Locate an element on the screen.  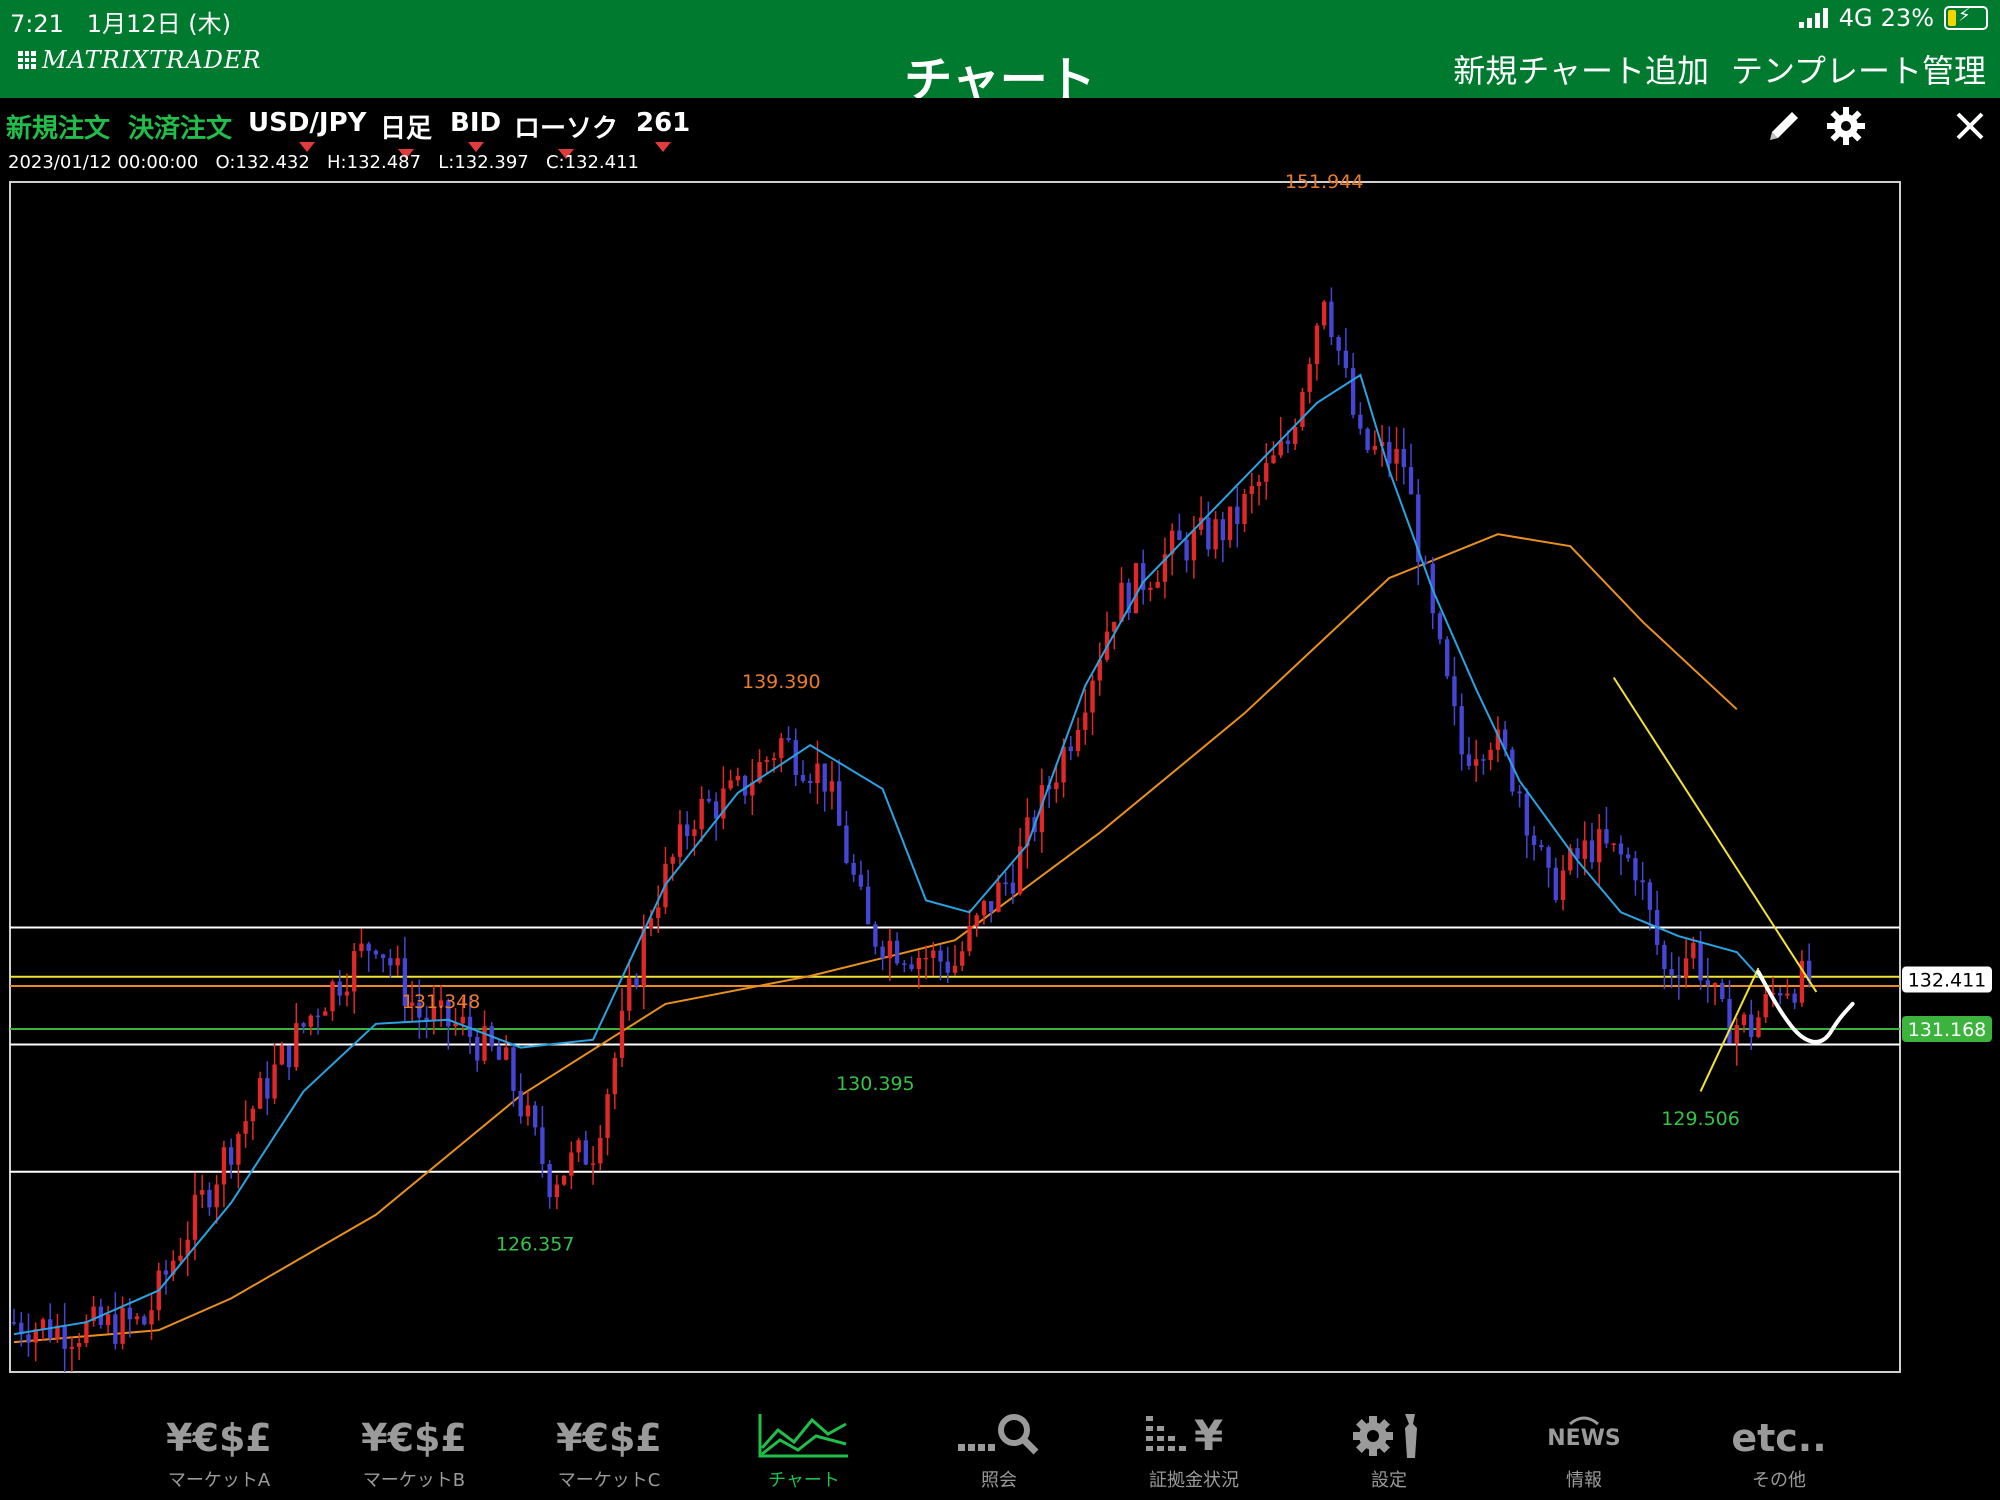
currency-icon: ¥€$£ is located at coordinates (414, 1438).